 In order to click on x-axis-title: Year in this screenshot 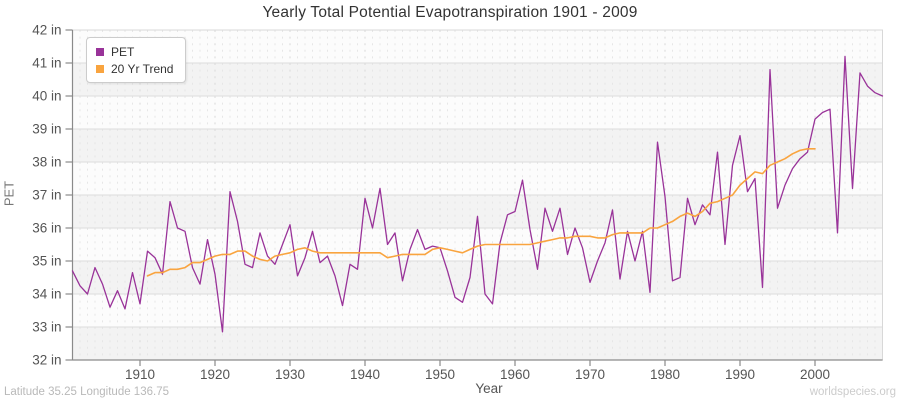, I will do `click(489, 388)`.